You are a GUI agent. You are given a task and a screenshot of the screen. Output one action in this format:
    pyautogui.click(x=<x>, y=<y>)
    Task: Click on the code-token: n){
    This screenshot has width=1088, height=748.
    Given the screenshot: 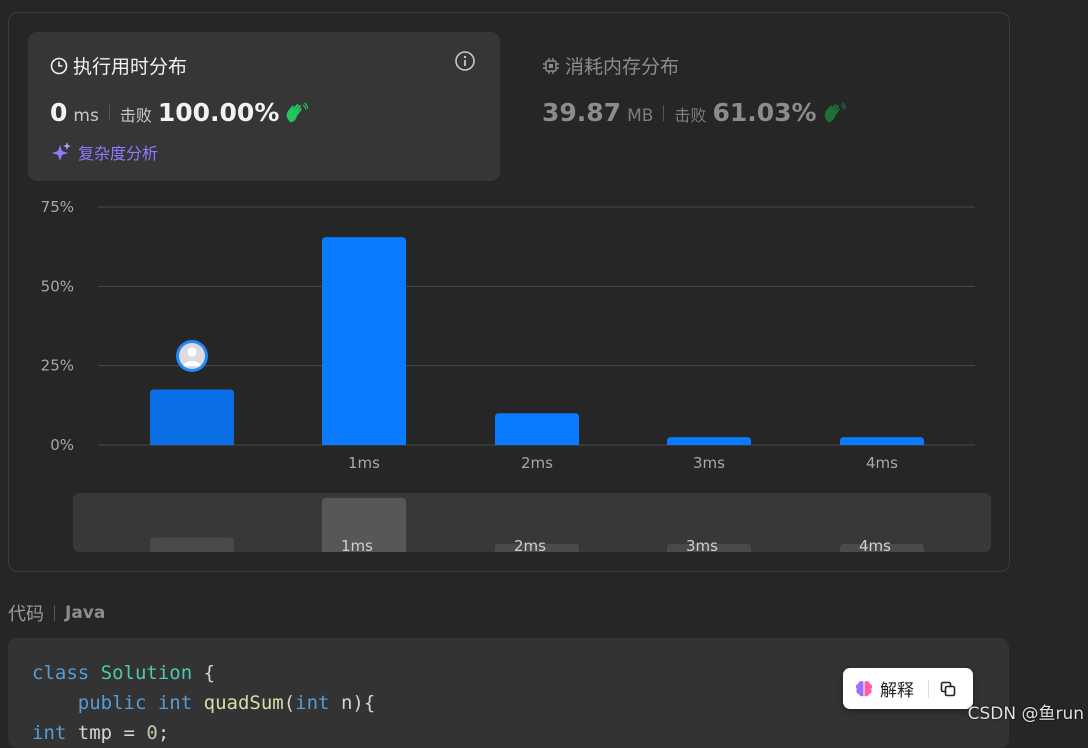 What is the action you would take?
    pyautogui.click(x=352, y=703)
    